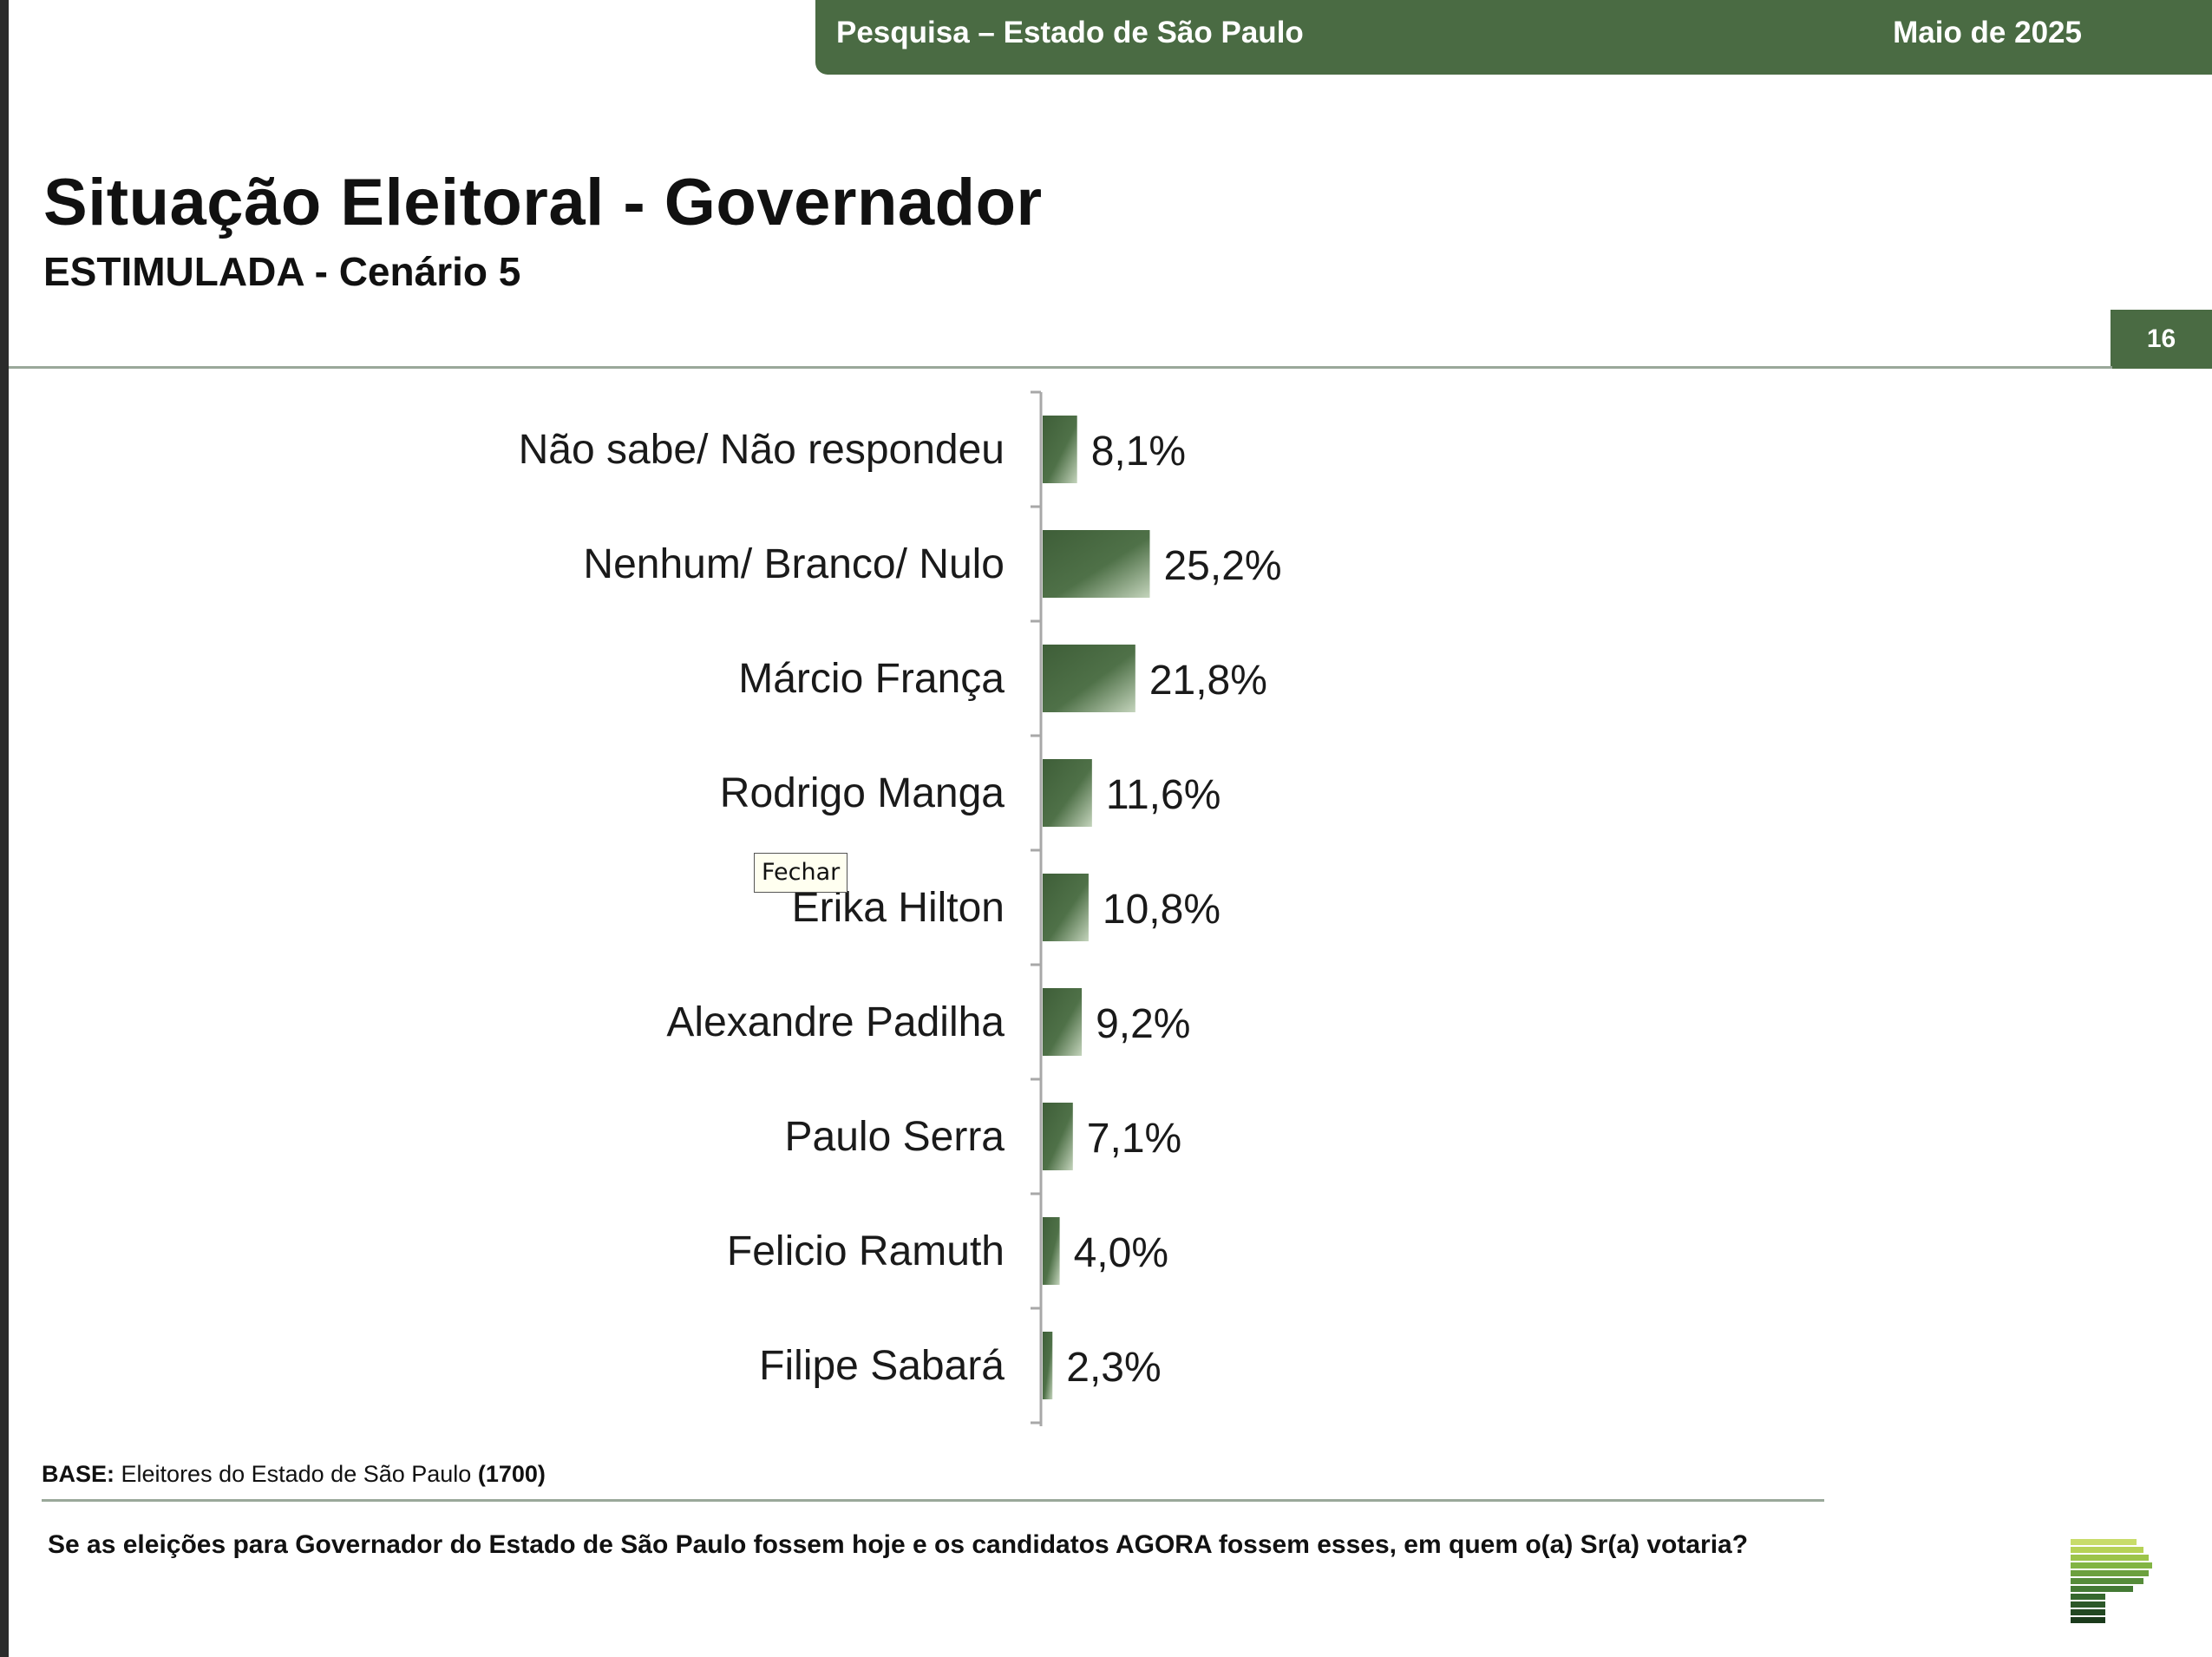 The width and height of the screenshot is (2212, 1657). What do you see at coordinates (543, 202) in the screenshot?
I see `page-title: Situação Eleitoral - Governador` at bounding box center [543, 202].